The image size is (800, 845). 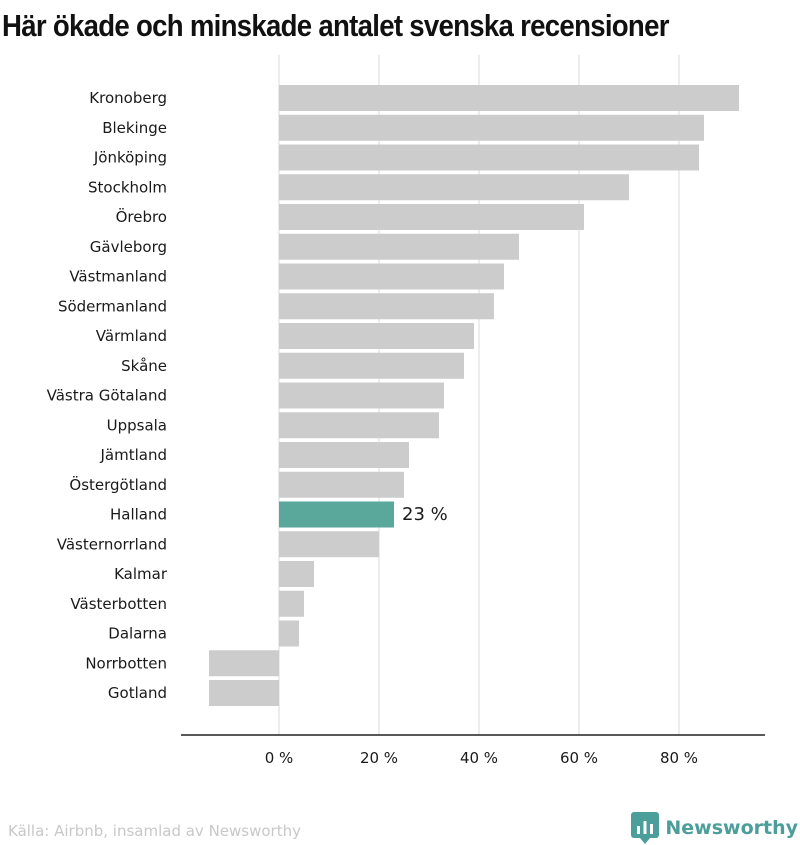 I want to click on x-tick-label: 40 %, so click(x=479, y=758).